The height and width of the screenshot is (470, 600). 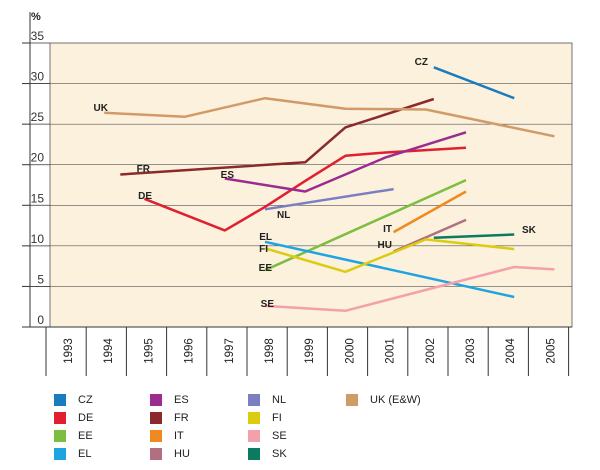 What do you see at coordinates (72, 454) in the screenshot?
I see `legend-item: EL` at bounding box center [72, 454].